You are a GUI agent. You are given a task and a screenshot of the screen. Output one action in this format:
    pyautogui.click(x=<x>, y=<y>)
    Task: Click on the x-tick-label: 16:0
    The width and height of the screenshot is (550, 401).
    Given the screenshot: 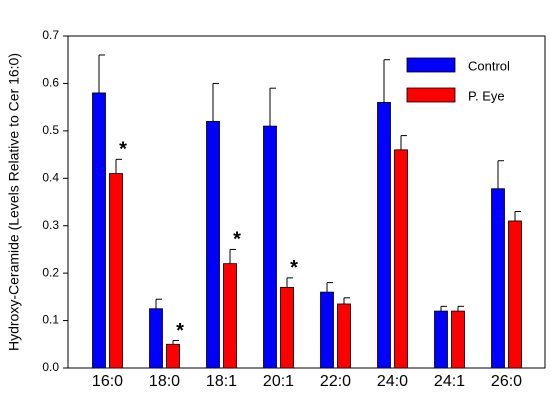 What is the action you would take?
    pyautogui.click(x=107, y=381)
    